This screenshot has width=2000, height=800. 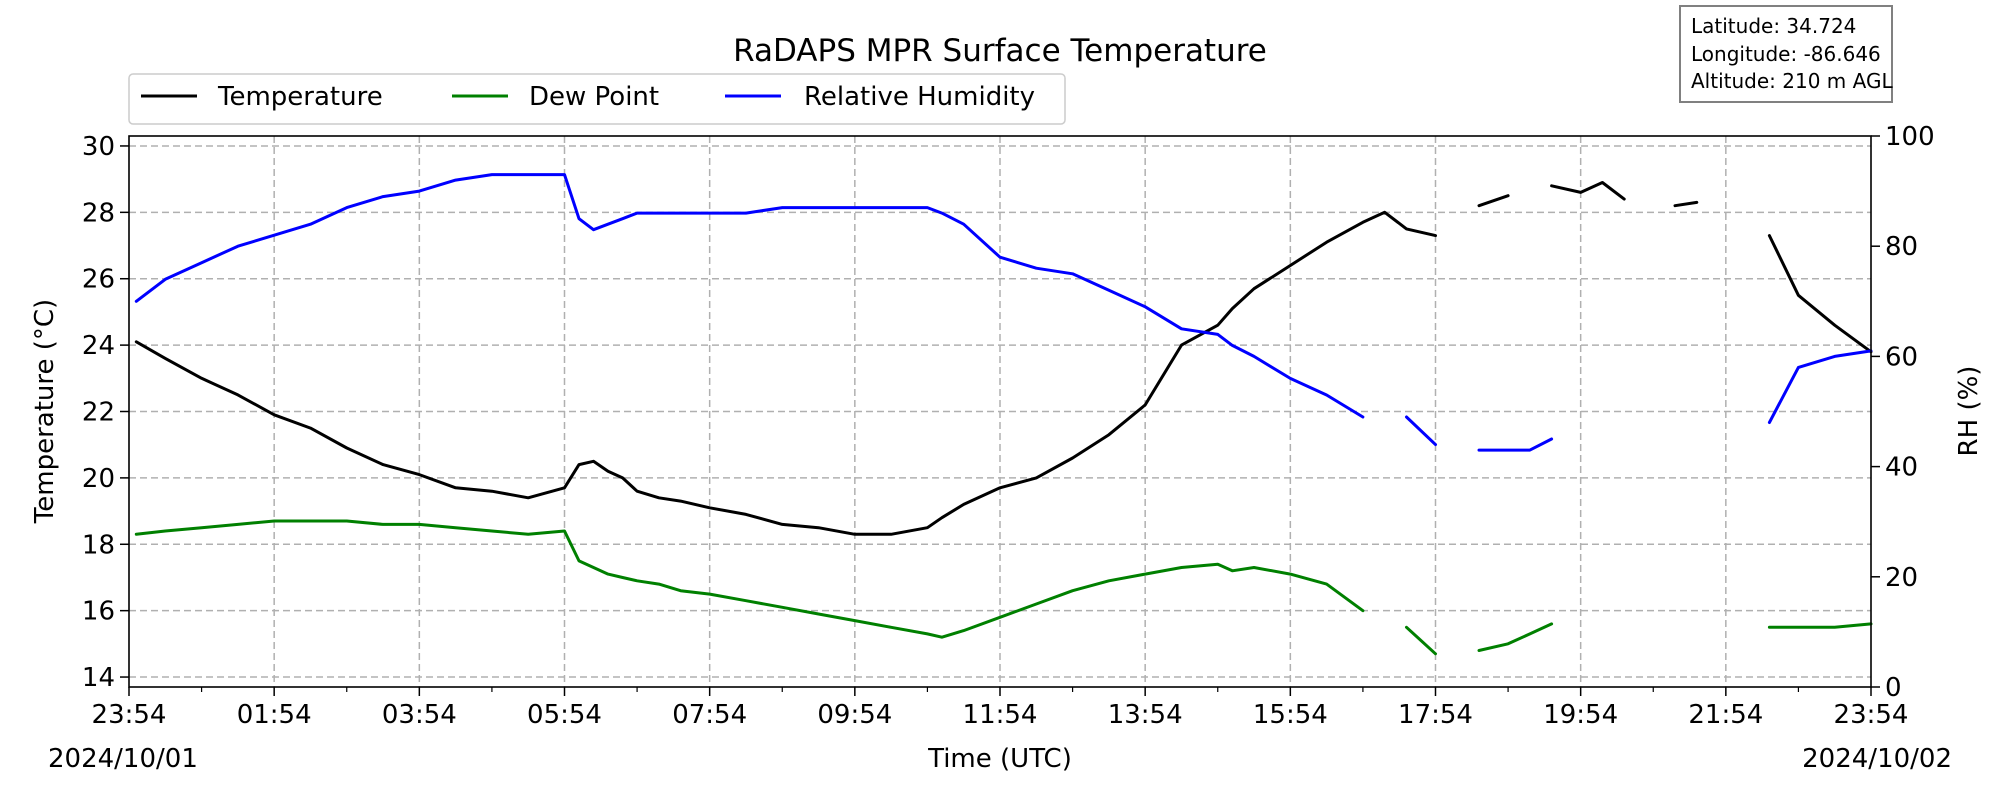 I want to click on y2-axis-label: RH (%), so click(x=1969, y=411).